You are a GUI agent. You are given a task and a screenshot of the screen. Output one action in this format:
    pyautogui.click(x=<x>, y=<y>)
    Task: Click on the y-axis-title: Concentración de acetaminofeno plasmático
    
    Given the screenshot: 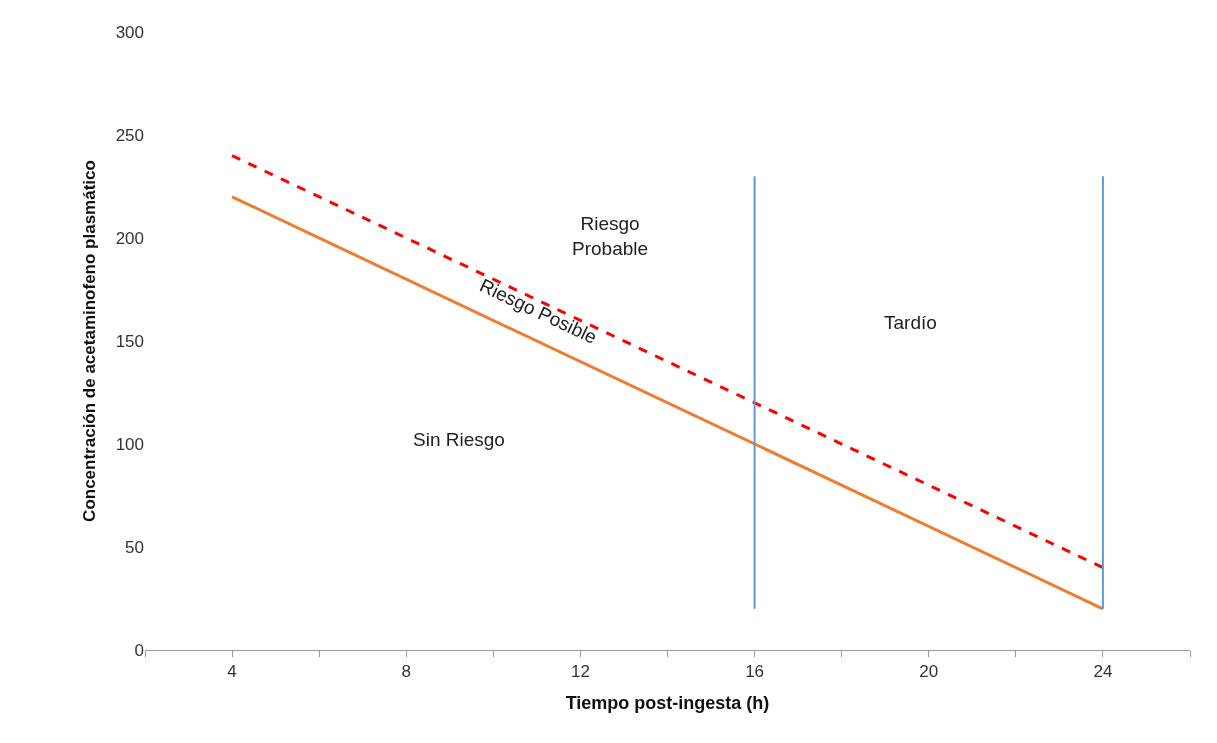 What is the action you would take?
    pyautogui.click(x=90, y=341)
    